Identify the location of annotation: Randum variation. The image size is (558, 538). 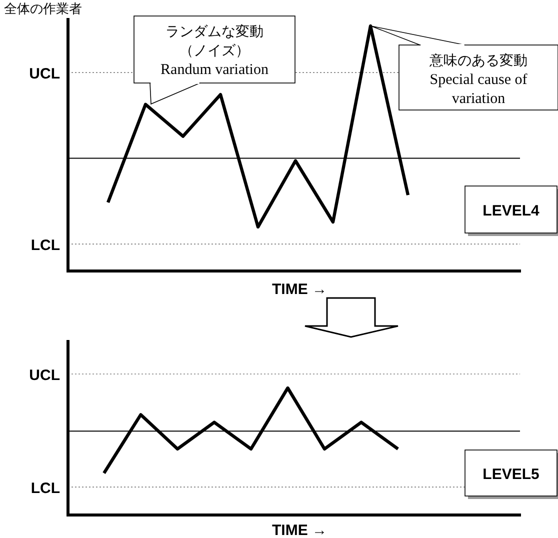
(214, 70).